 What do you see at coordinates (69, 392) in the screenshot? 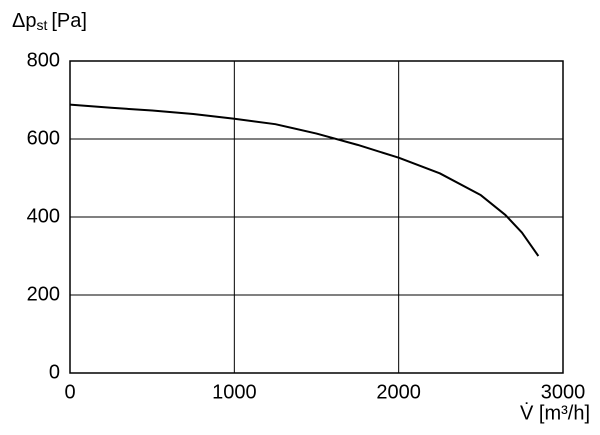
I see `x-tick-label: 0` at bounding box center [69, 392].